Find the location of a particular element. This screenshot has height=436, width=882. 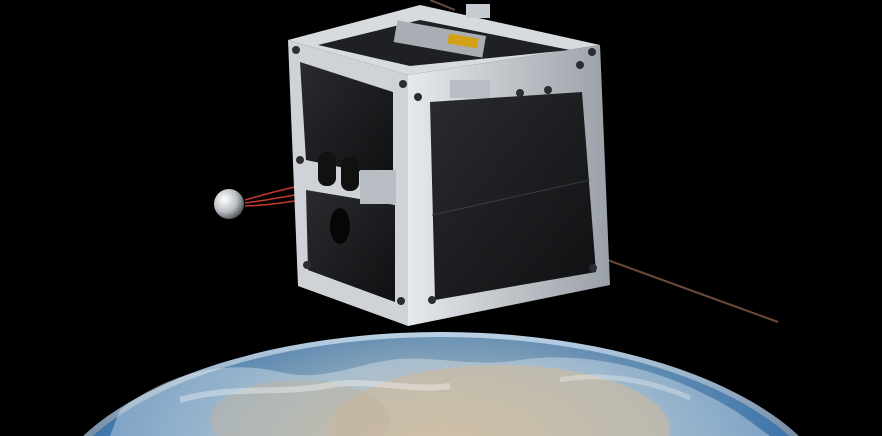

earth-clouds is located at coordinates (440, 396).